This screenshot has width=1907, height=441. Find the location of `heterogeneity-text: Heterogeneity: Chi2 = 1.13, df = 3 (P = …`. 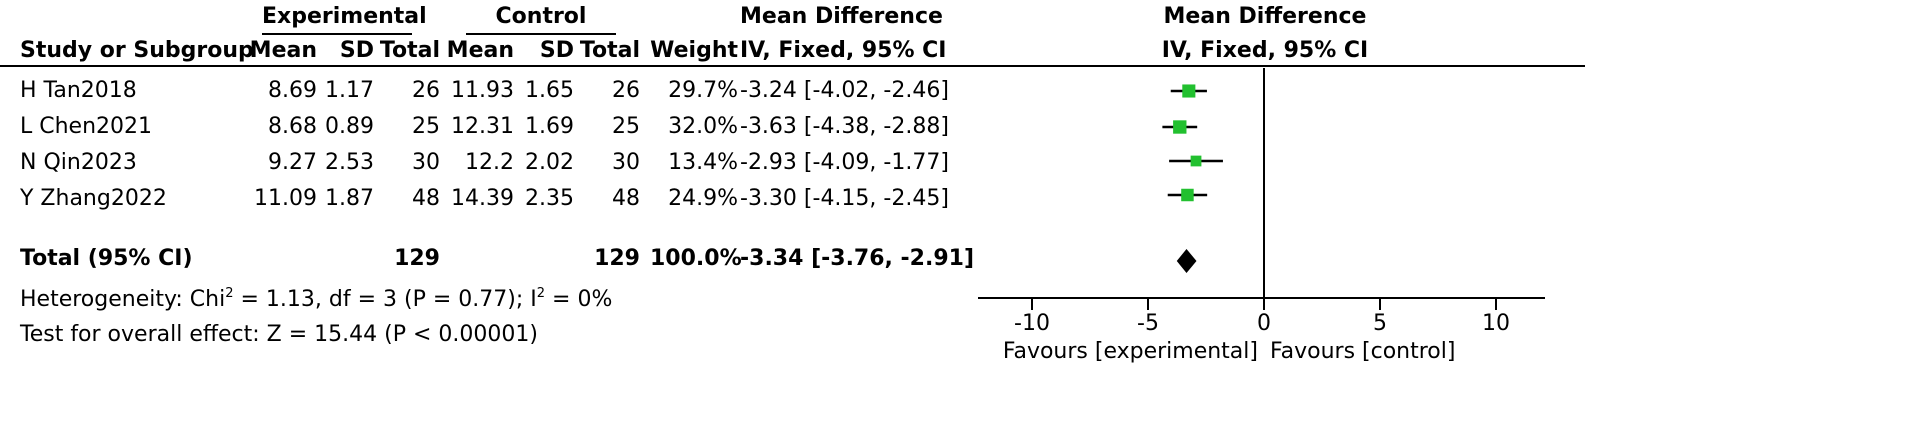

heterogeneity-text: Heterogeneity: Chi2 = 1.13, df = 3 (P = … is located at coordinates (316, 298).